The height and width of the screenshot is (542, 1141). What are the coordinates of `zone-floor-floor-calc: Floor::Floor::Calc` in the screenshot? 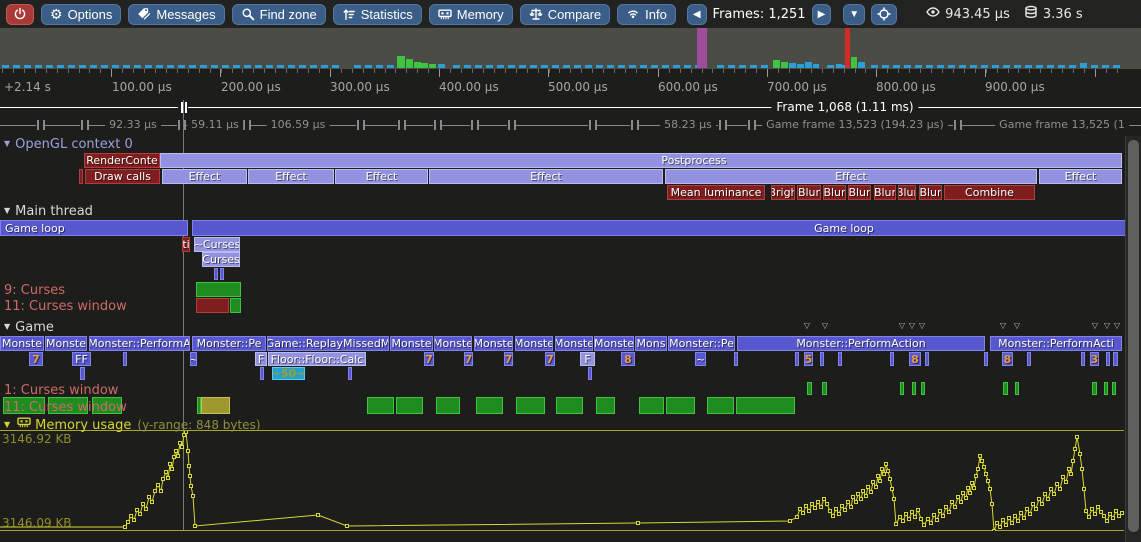 It's located at (317, 359).